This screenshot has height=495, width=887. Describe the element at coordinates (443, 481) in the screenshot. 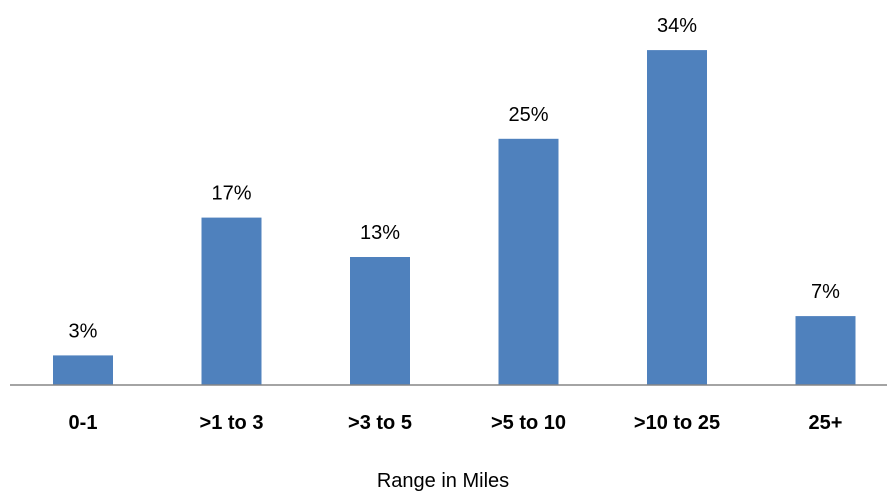

I see `x-axis-title: Range in Miles` at that location.